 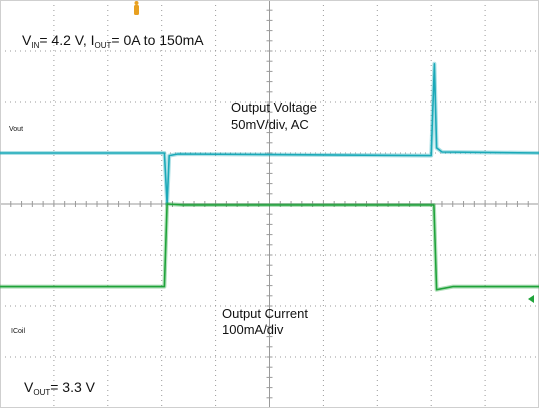 I want to click on ch2-title: Output Current, so click(x=265, y=313).